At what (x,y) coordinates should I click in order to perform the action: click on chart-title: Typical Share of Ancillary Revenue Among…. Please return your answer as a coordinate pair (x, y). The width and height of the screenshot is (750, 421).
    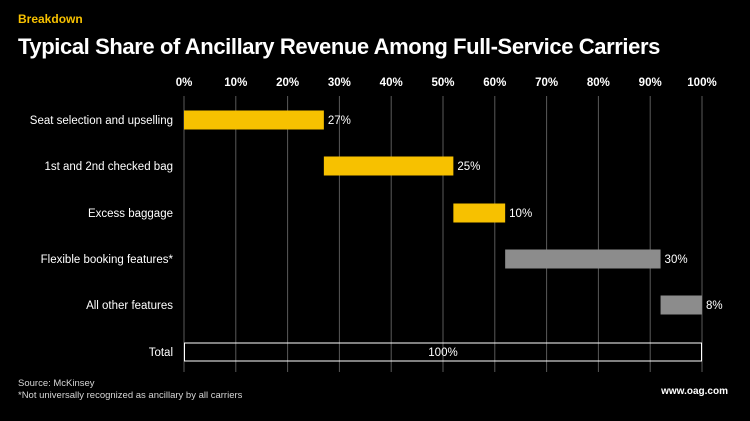
    Looking at the image, I should click on (339, 46).